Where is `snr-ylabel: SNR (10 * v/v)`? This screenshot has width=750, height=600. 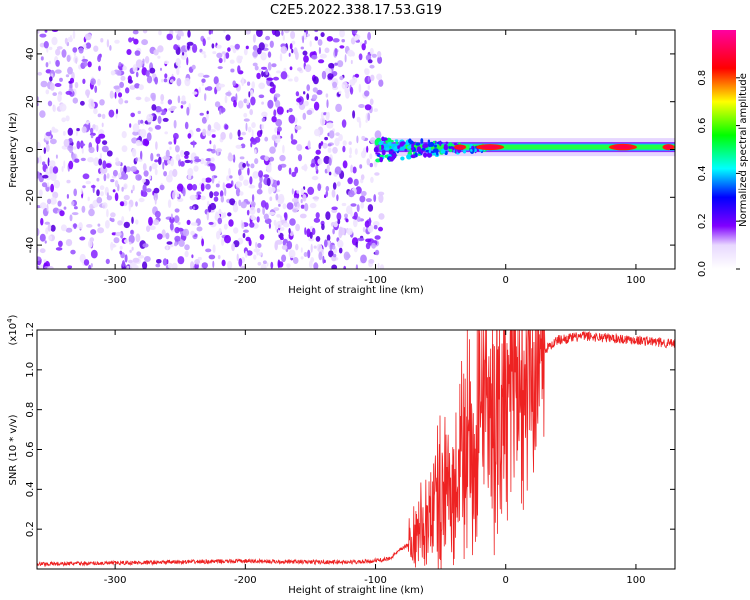
snr-ylabel: SNR (10 * v/v) is located at coordinates (13, 449).